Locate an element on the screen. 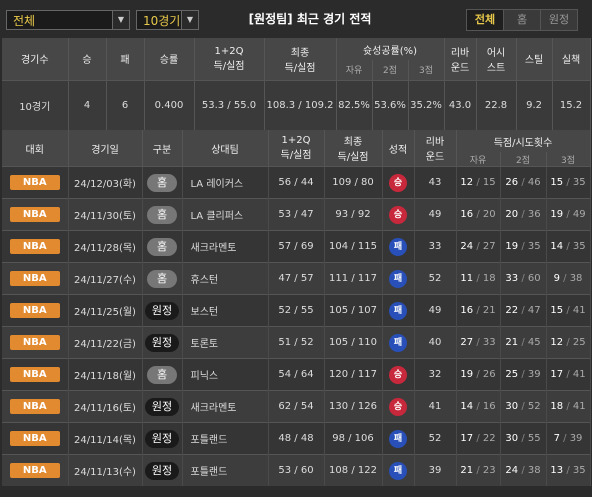 The width and height of the screenshot is (592, 497). sum-header-stl: 스틸 is located at coordinates (534, 59).